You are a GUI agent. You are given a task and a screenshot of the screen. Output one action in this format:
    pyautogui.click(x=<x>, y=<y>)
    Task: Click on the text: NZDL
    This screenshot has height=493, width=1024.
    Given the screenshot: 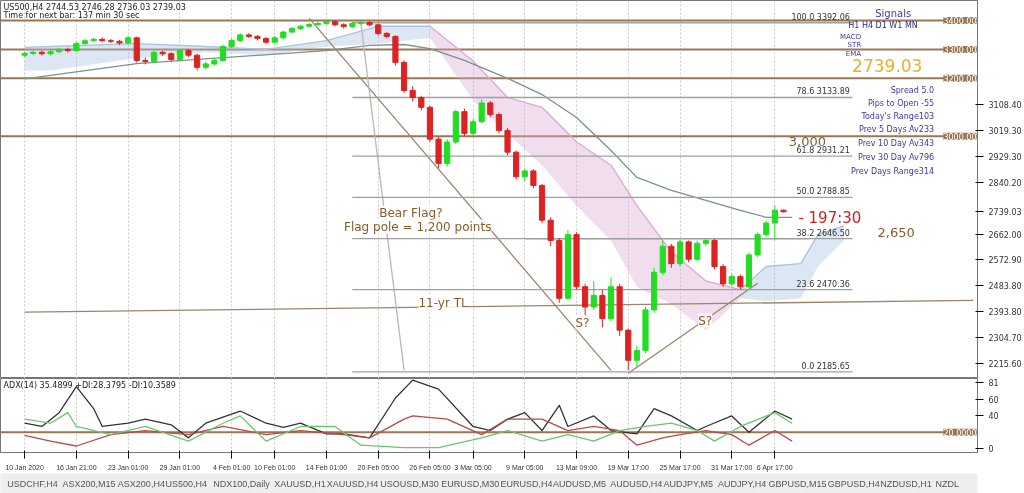 What is the action you would take?
    pyautogui.click(x=947, y=483)
    